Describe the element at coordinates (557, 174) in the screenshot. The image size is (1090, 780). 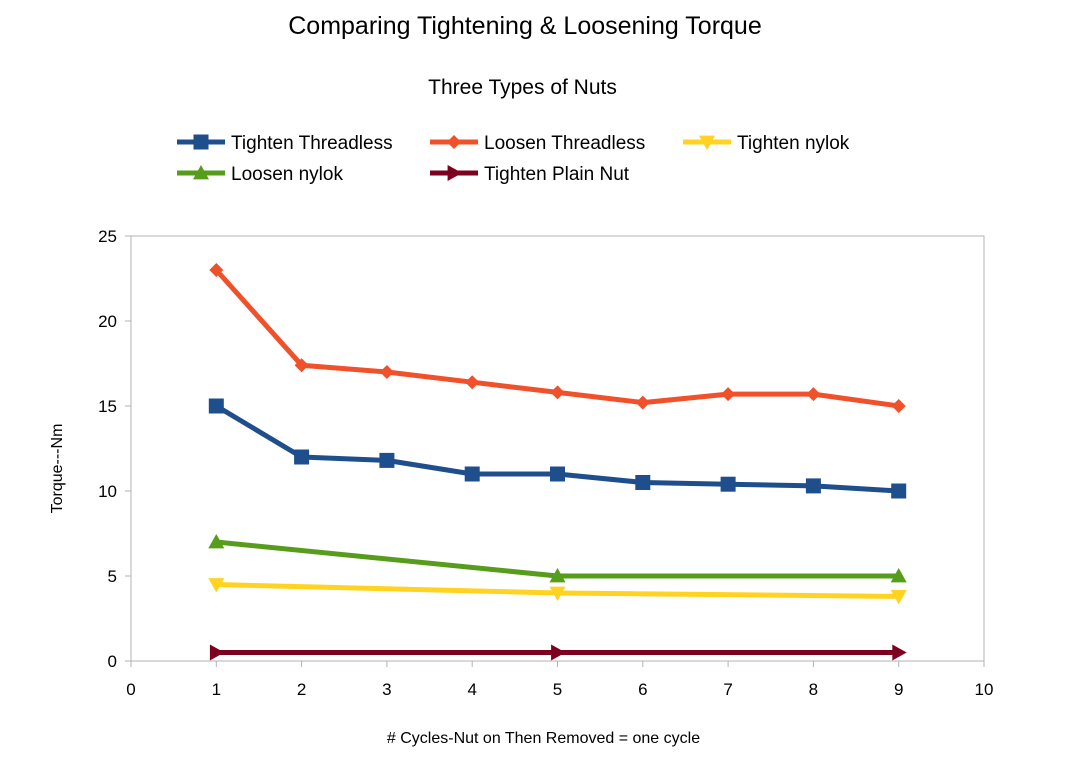
I see `legend-label: Tighten Plain Nut` at that location.